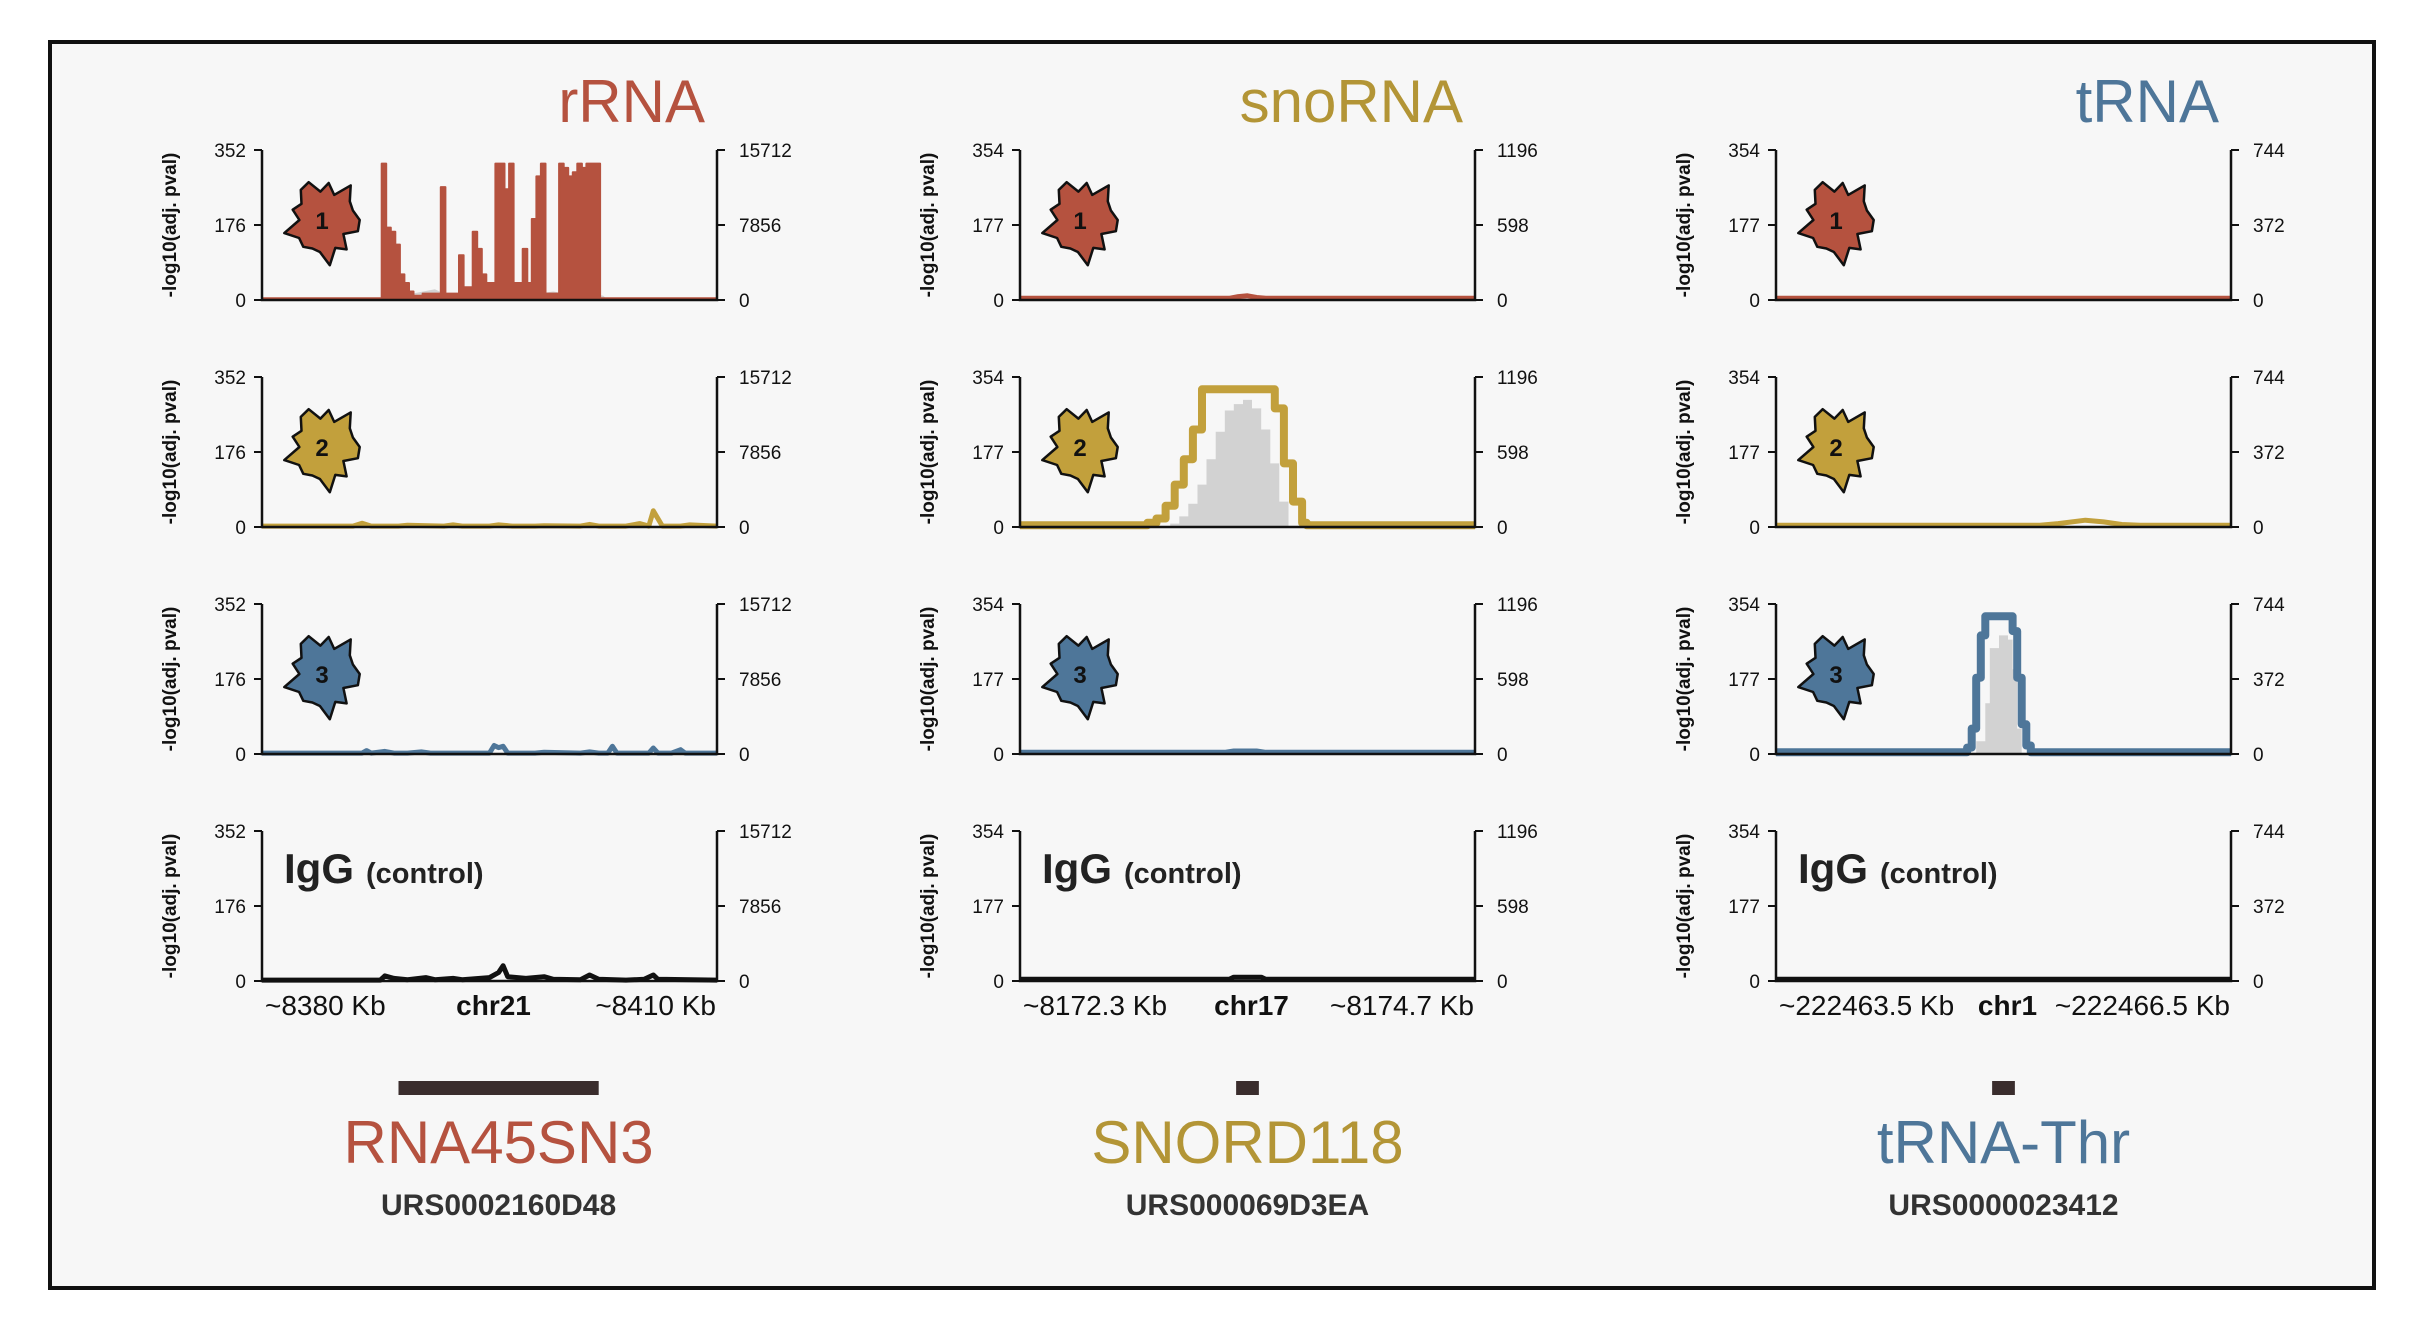 This screenshot has width=2411, height=1344. I want to click on track-2-1: -log10(adj. pval) 0 177 354 0 598 1196 1, so click(1228, 226).